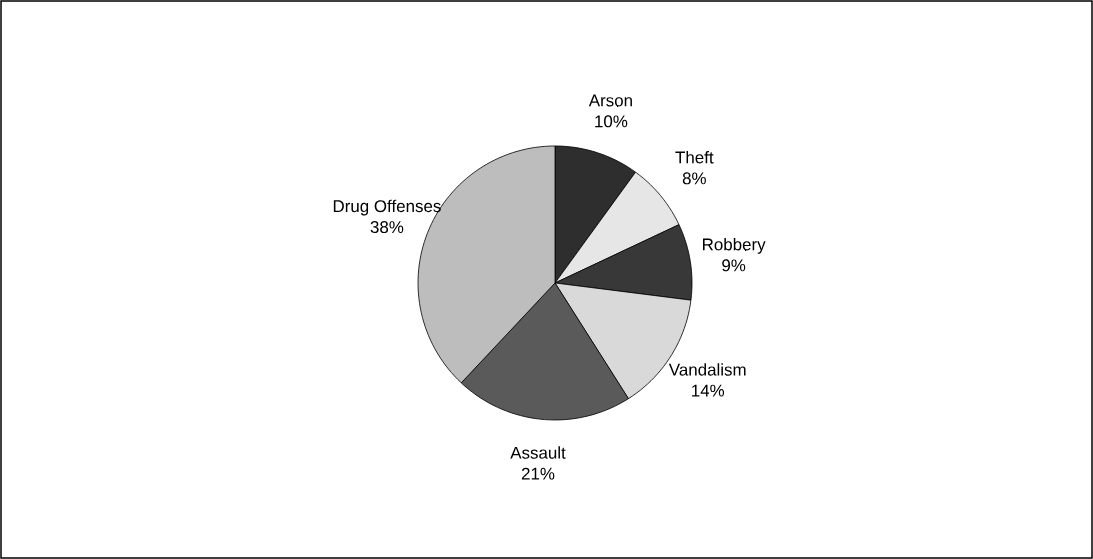 Image resolution: width=1093 pixels, height=559 pixels. What do you see at coordinates (694, 157) in the screenshot?
I see `slice-label: Theft` at bounding box center [694, 157].